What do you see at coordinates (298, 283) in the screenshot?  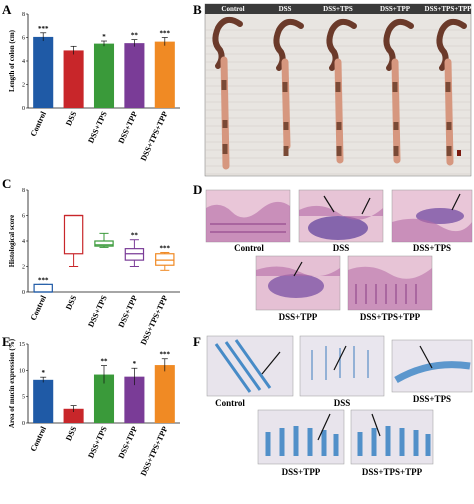 I see `he-tile-dss-tpp` at bounding box center [298, 283].